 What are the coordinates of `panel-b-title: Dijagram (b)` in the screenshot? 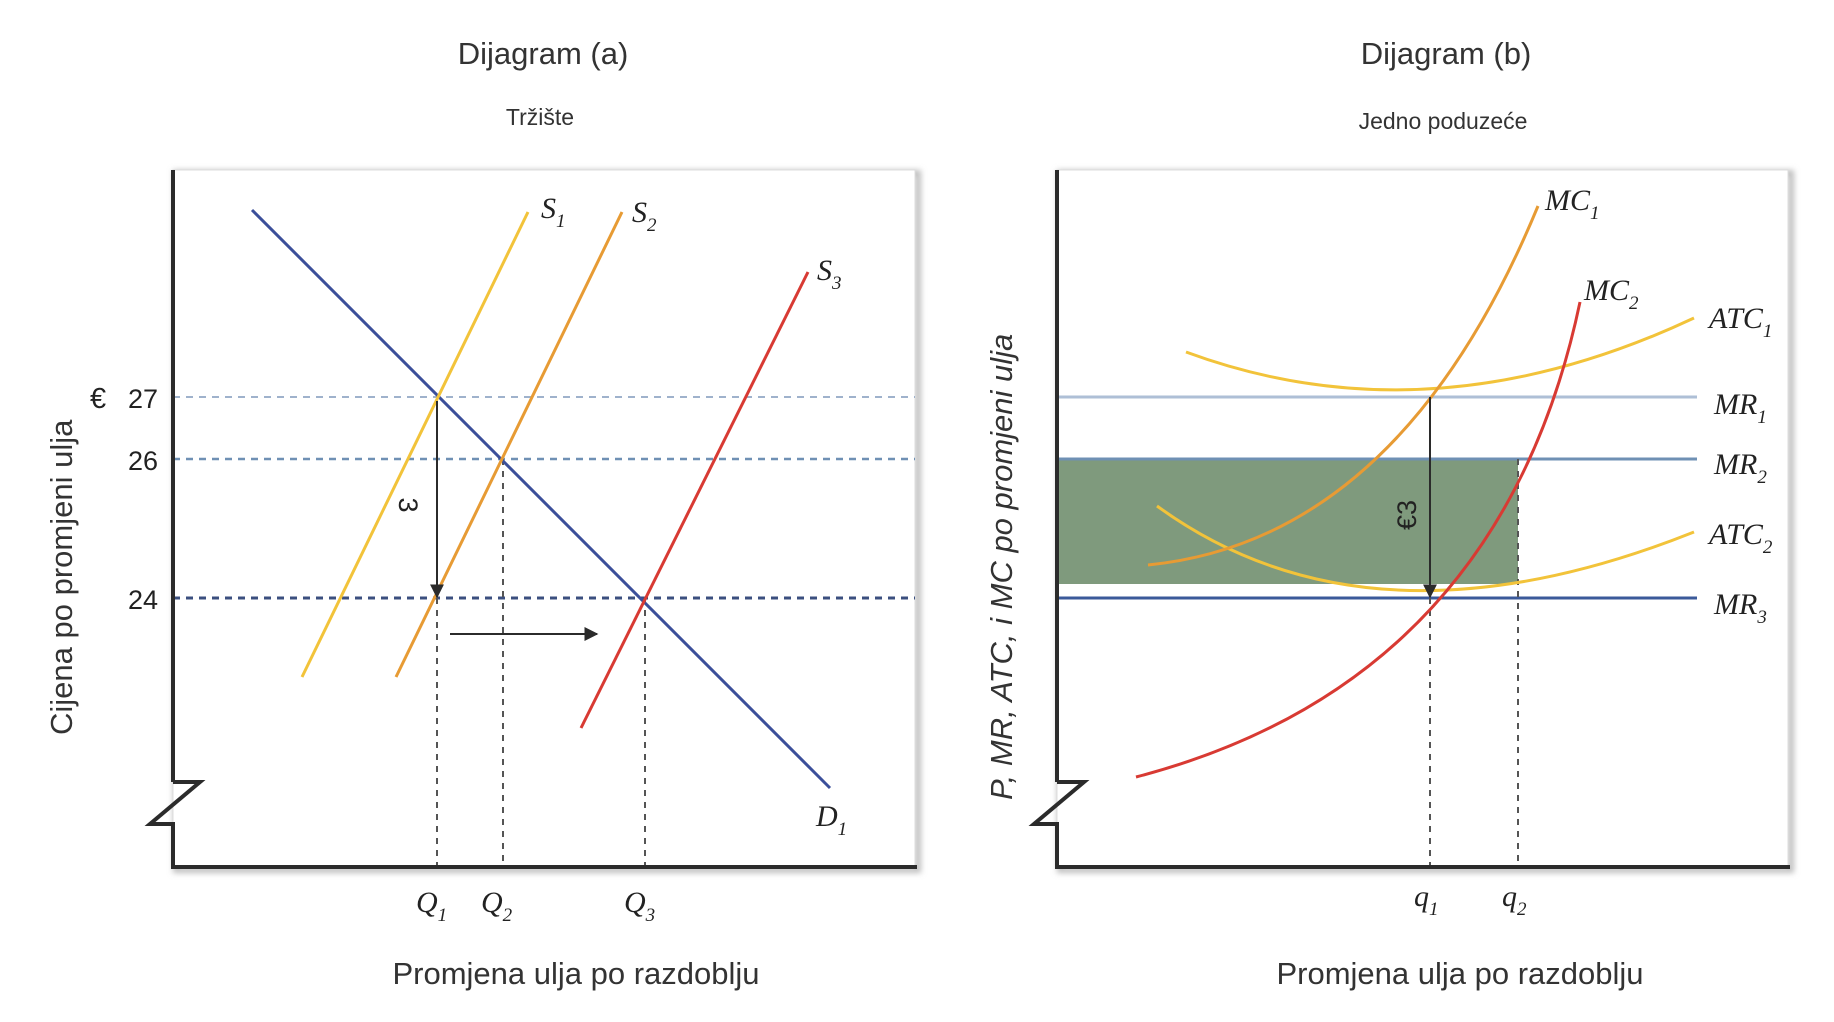 It's located at (1446, 53).